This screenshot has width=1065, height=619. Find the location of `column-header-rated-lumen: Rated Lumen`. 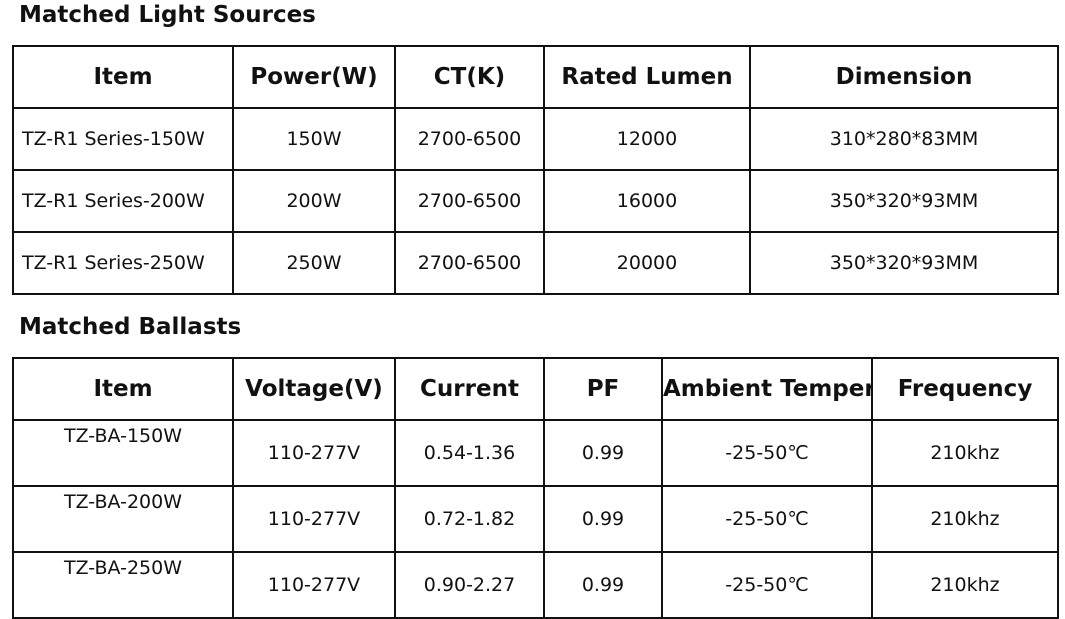

column-header-rated-lumen: Rated Lumen is located at coordinates (647, 77).